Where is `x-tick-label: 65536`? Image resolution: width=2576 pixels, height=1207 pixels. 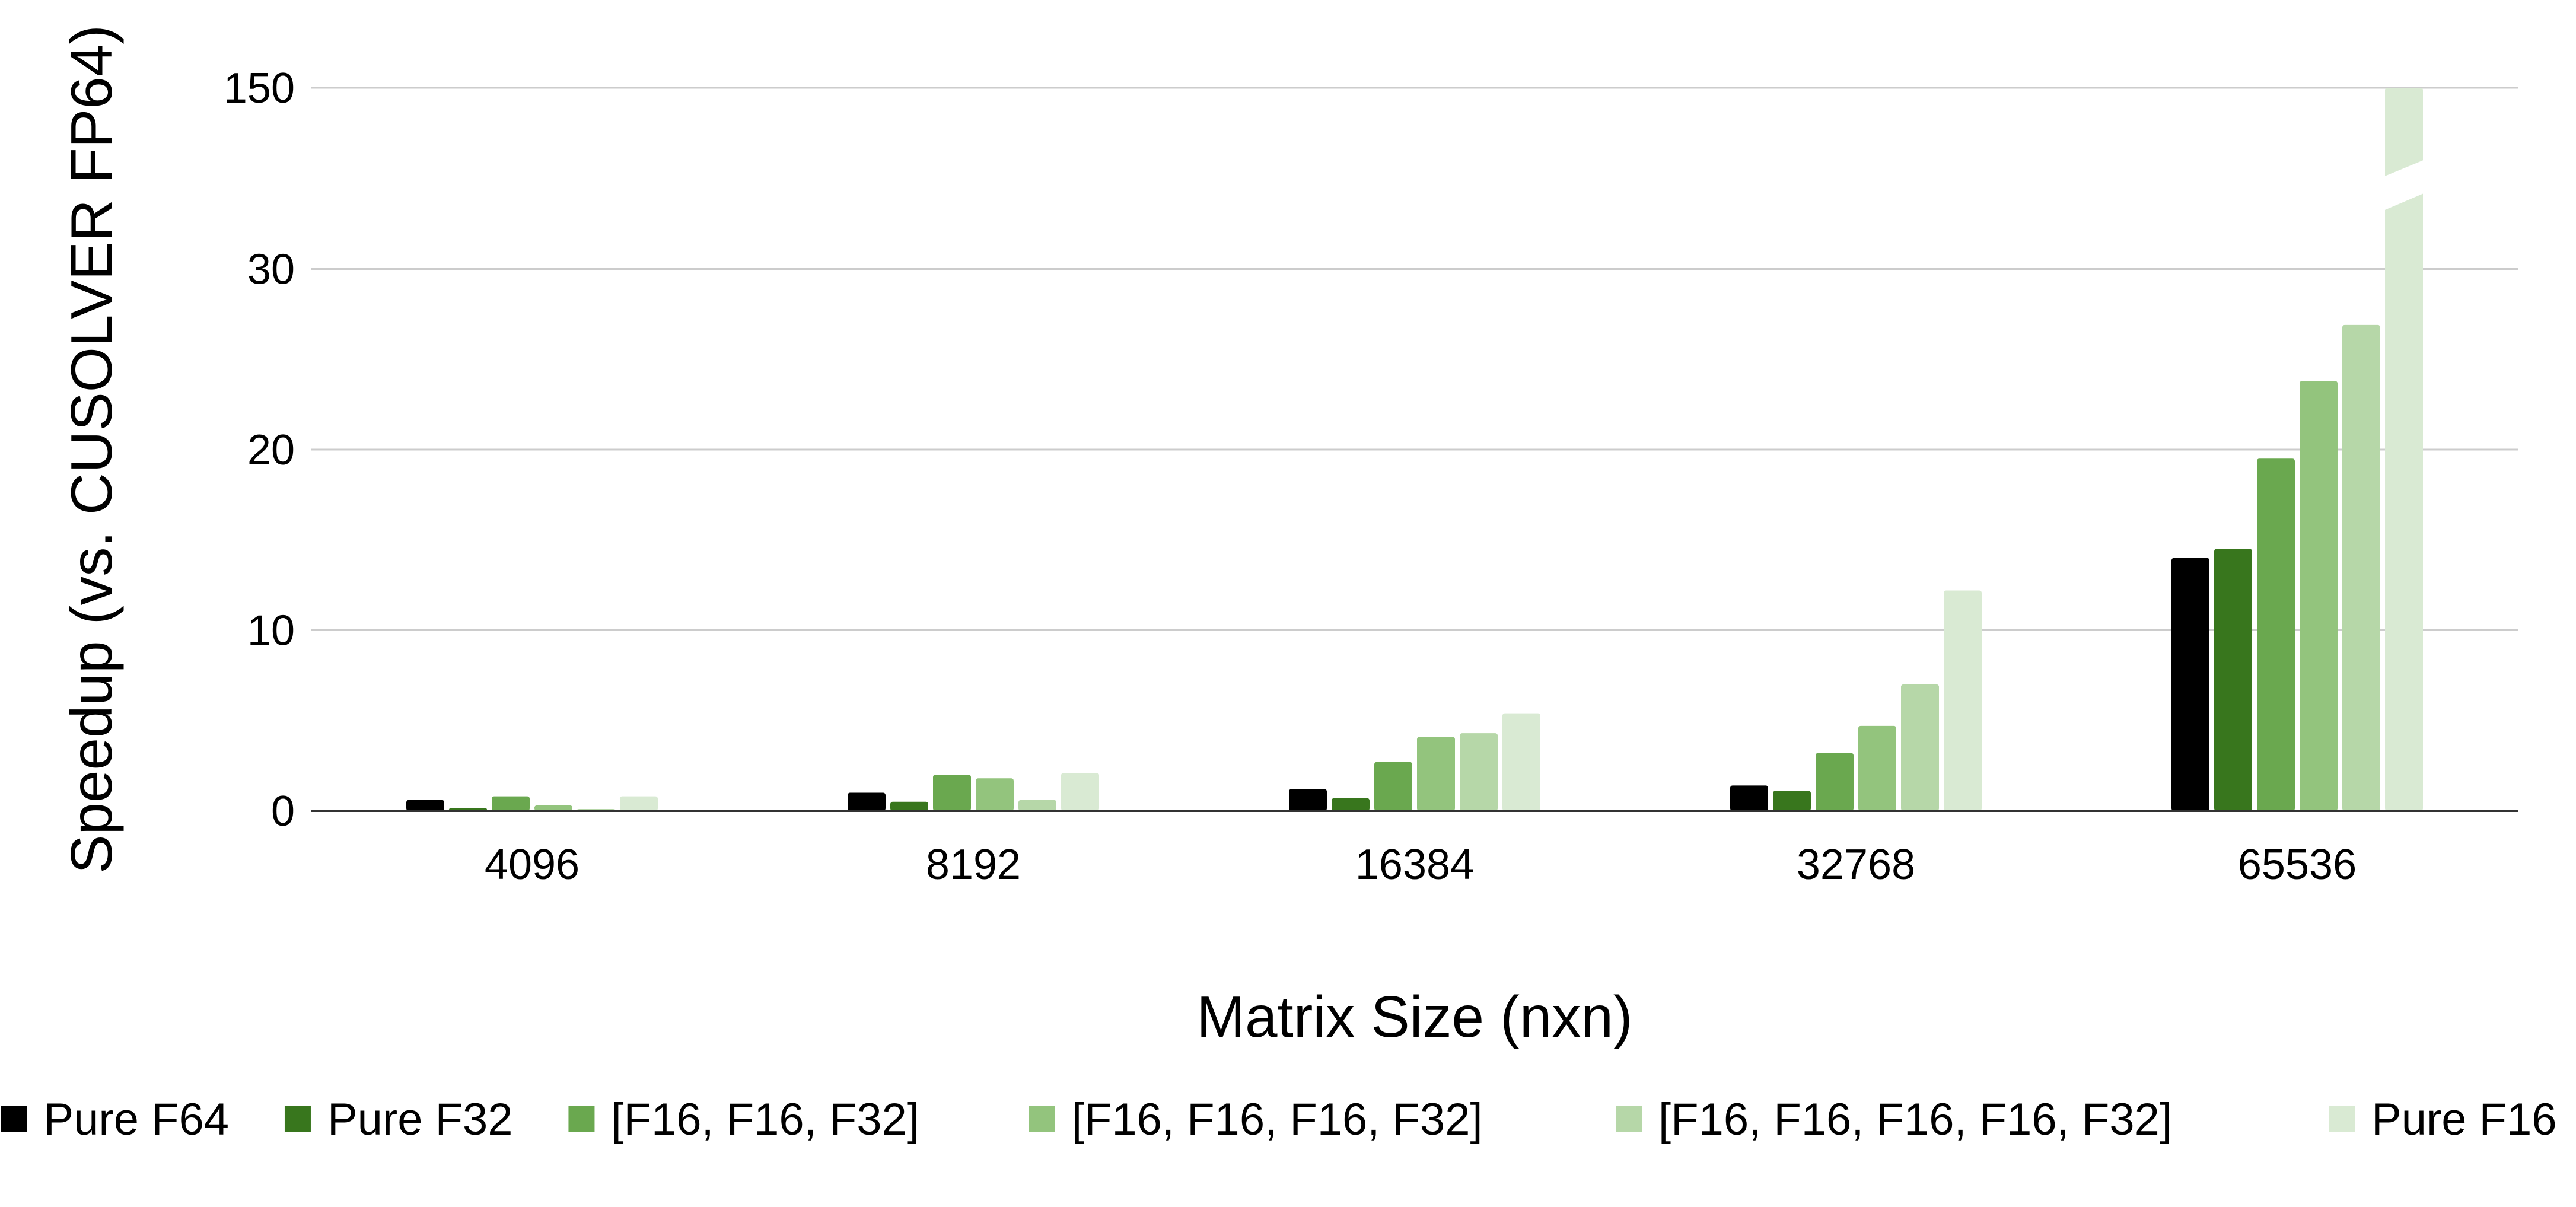
x-tick-label: 65536 is located at coordinates (2297, 864).